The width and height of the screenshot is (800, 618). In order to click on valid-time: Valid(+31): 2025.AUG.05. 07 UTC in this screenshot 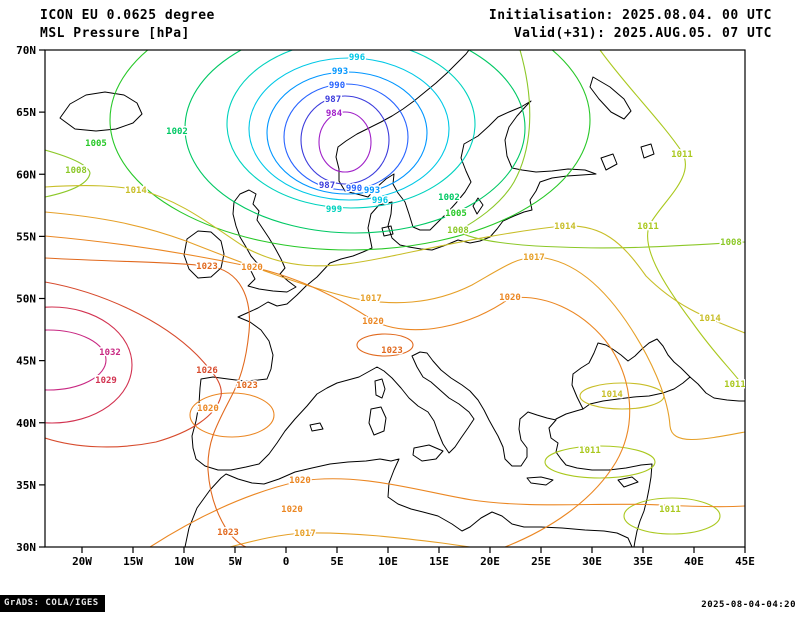, I will do `click(642, 33)`.